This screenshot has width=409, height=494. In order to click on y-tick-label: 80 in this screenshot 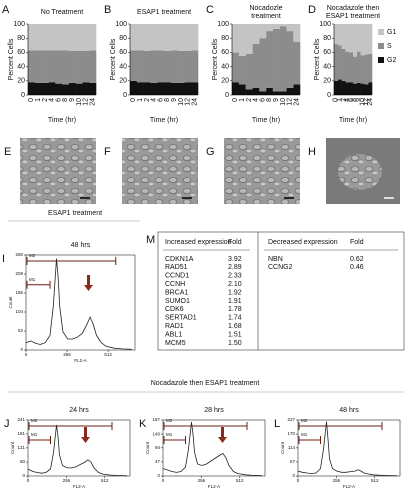, I will do `click(327, 38)`.